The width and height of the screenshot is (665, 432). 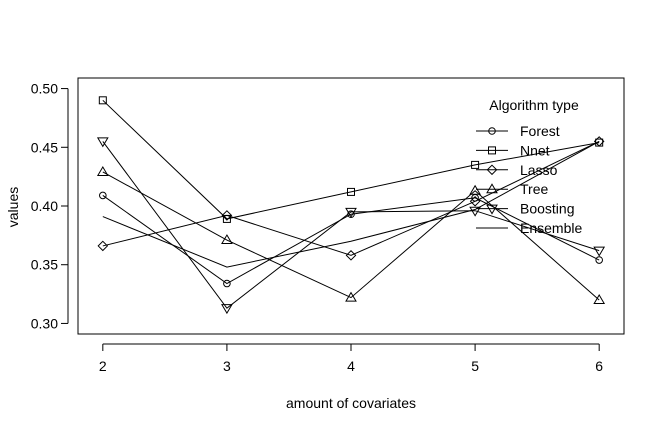 I want to click on y-tick-label: 0.30, so click(x=44, y=323).